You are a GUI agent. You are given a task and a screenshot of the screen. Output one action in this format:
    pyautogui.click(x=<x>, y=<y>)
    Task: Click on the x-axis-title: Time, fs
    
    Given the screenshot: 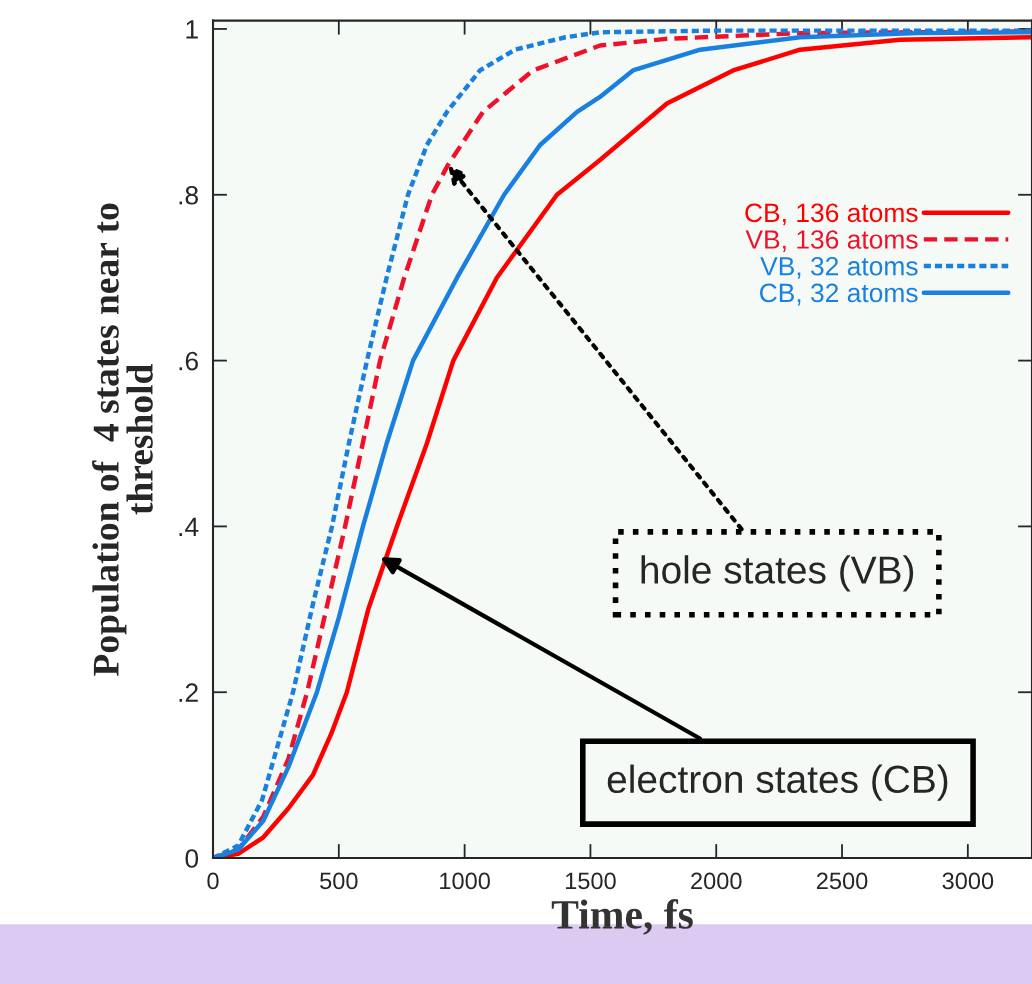 What is the action you would take?
    pyautogui.click(x=622, y=917)
    